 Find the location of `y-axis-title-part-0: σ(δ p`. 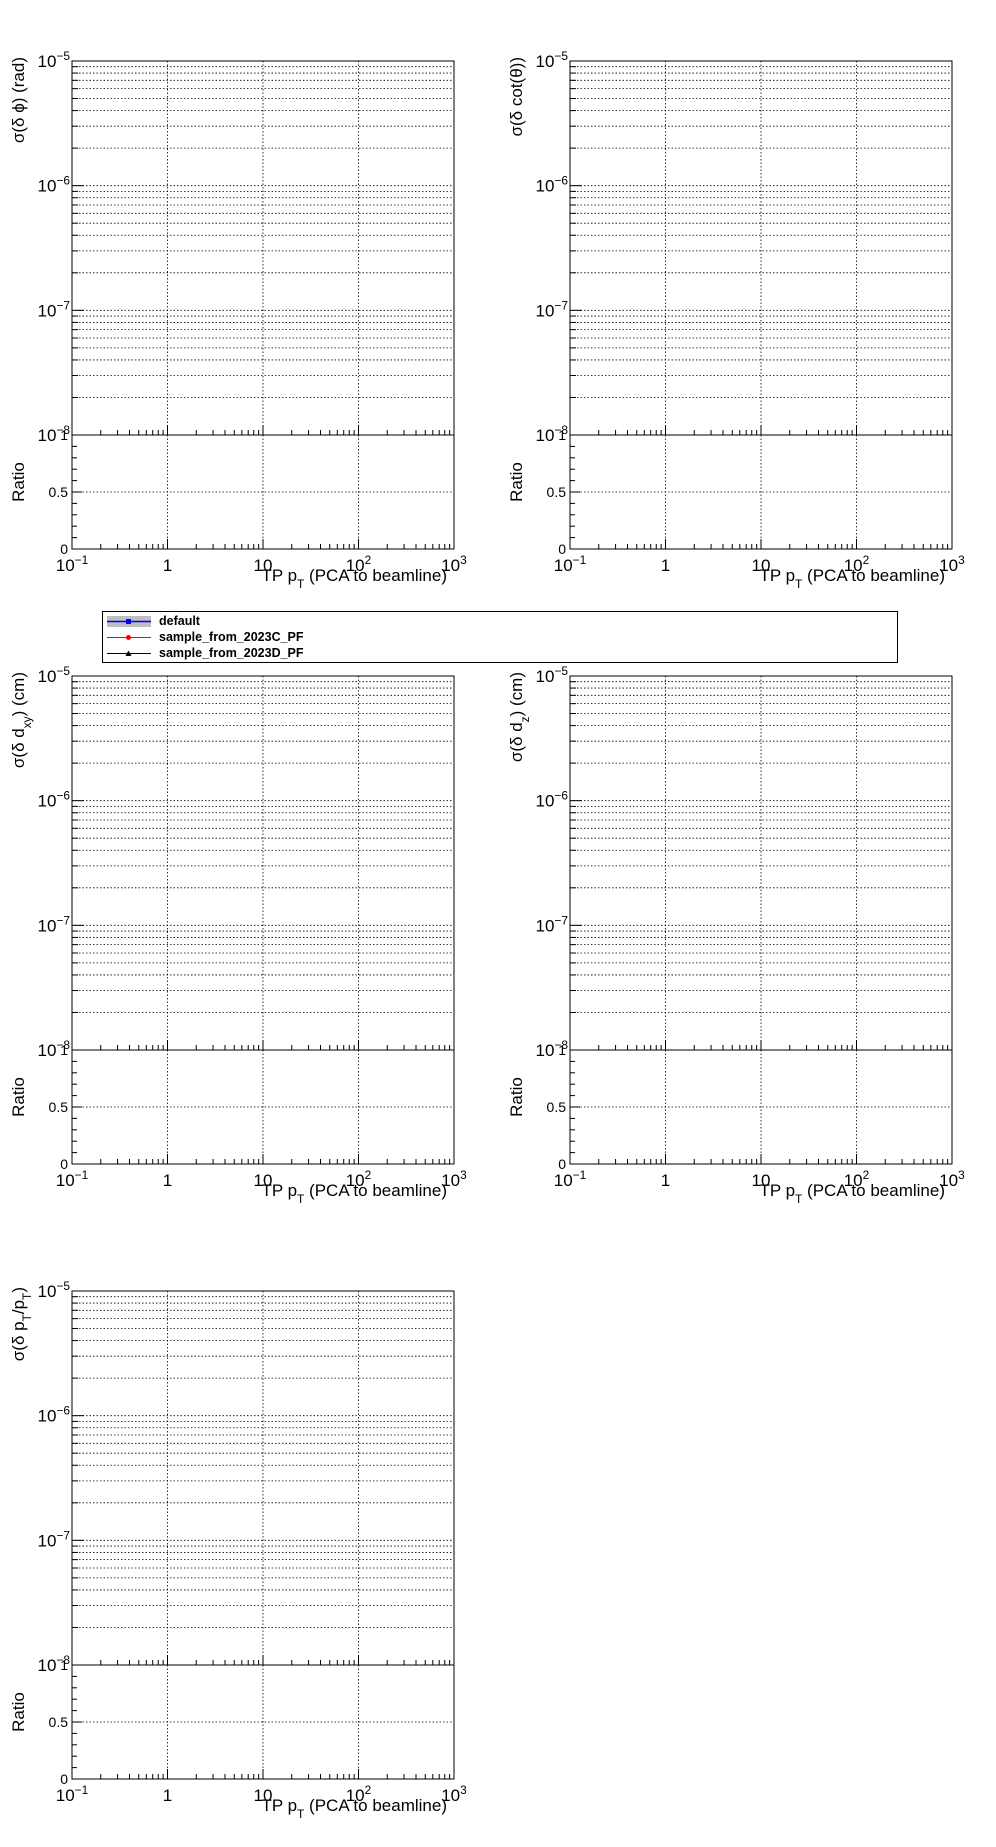

y-axis-title-part-0: σ(δ p is located at coordinates (18, 1341).